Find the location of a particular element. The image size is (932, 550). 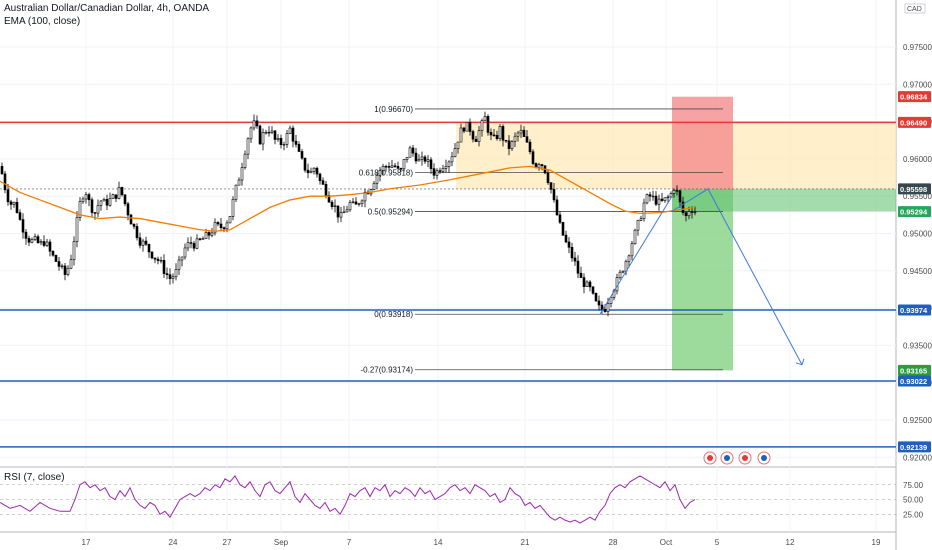

time-tick-label: 28 is located at coordinates (613, 542).